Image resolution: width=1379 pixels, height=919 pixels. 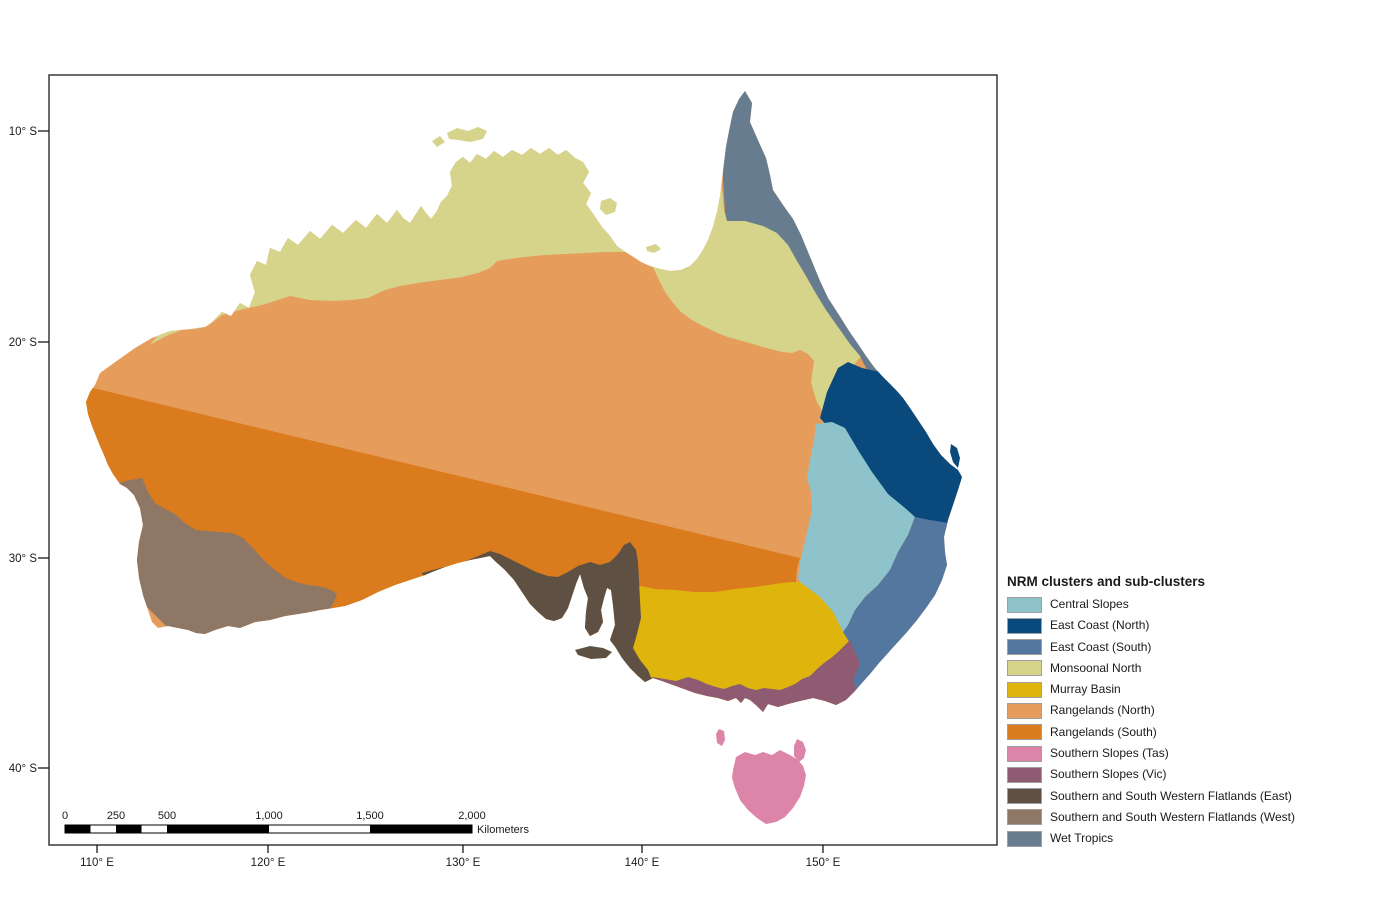 What do you see at coordinates (472, 816) in the screenshot?
I see `scale-label-2000: 2,000` at bounding box center [472, 816].